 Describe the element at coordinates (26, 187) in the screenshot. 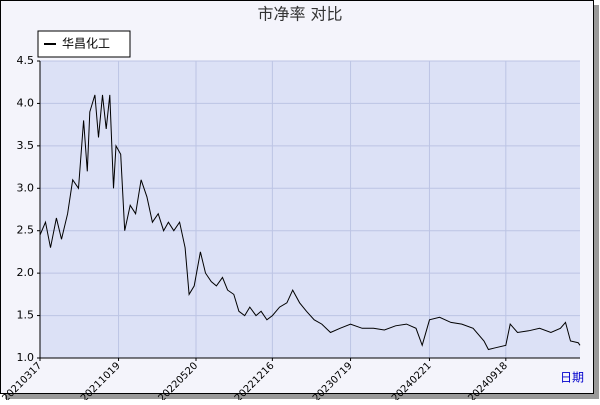

I see `y-tick-label: 3.0` at that location.